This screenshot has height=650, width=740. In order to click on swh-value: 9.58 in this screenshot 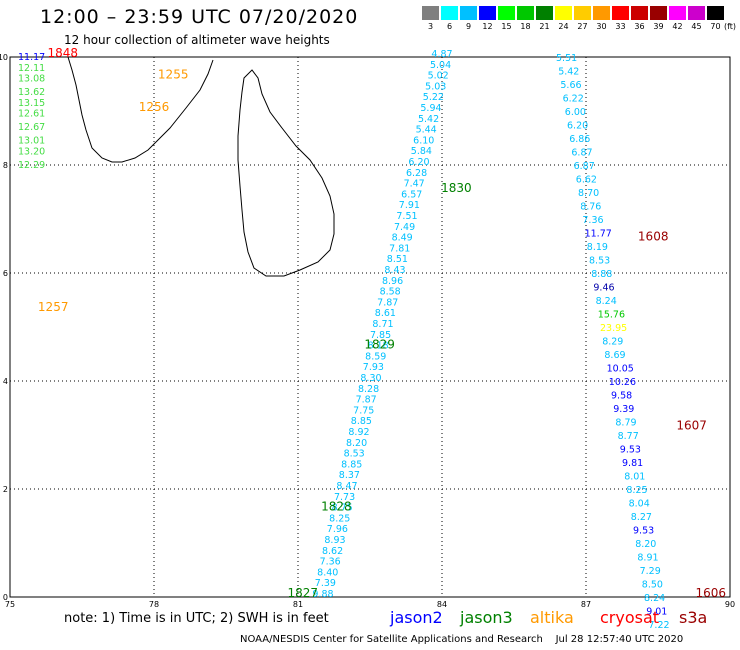, I will do `click(621, 396)`.